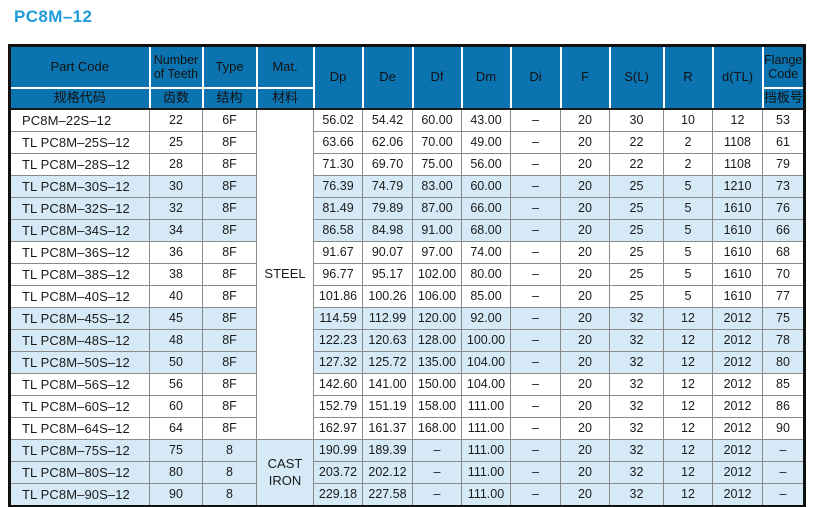  Describe the element at coordinates (783, 252) in the screenshot. I see `cell-flange: 68` at that location.